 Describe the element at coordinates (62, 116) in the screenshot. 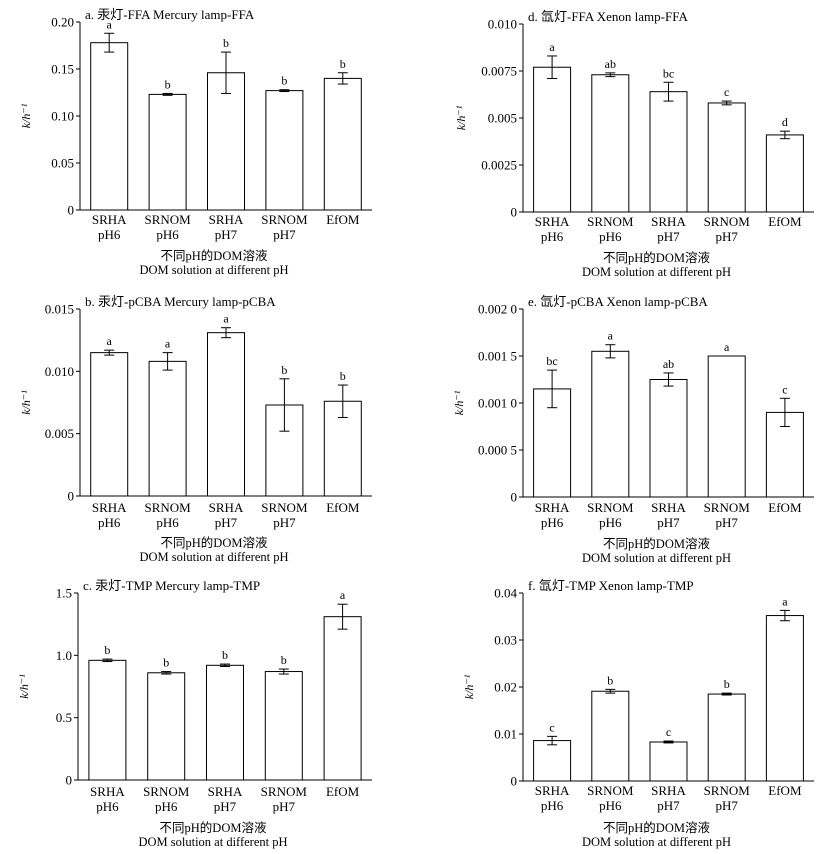

I see `y-tick-label: 0.10` at that location.